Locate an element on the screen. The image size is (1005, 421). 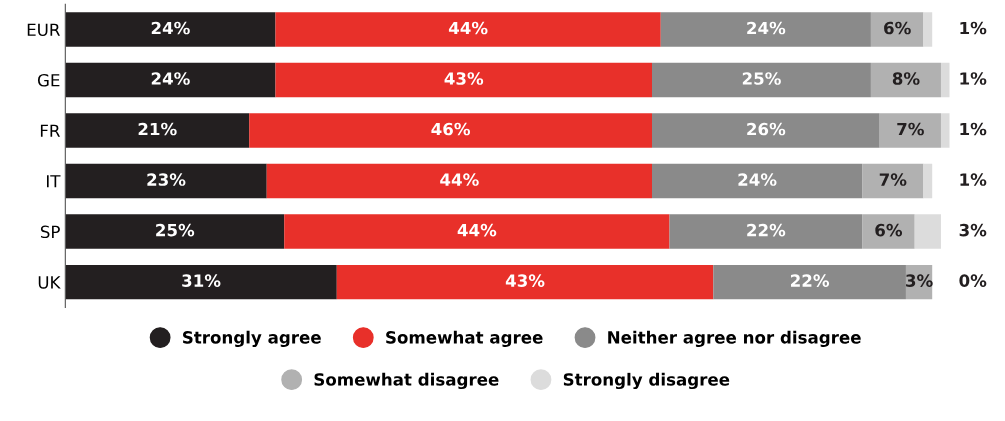
y-tick-label: GE is located at coordinates (48, 80).